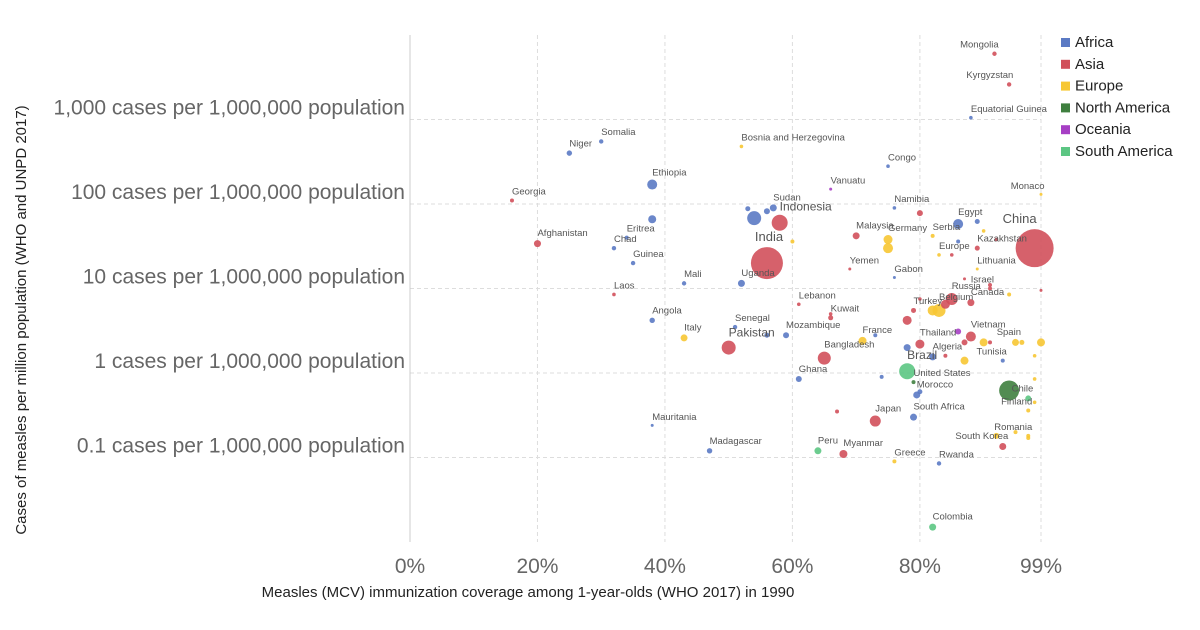 The image size is (1200, 630). I want to click on point-label: Eritrea, so click(641, 229).